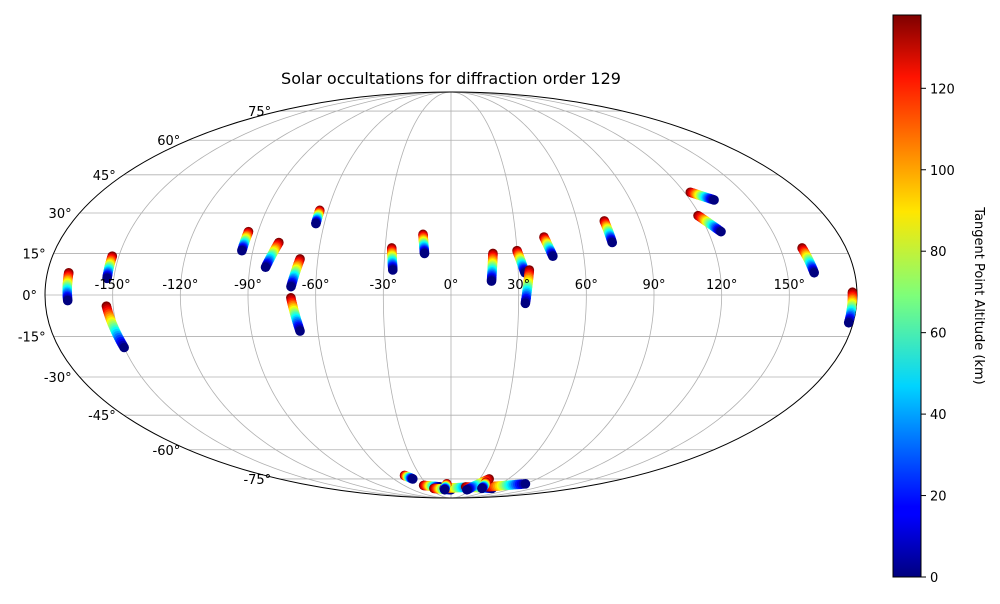 The width and height of the screenshot is (1000, 604). Describe the element at coordinates (518, 285) in the screenshot. I see `longitude-tick-label: 30°` at that location.